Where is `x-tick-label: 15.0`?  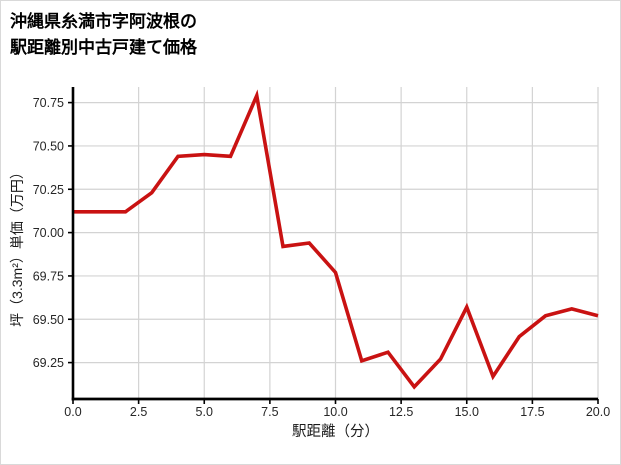 x-tick-label: 15.0 is located at coordinates (467, 412).